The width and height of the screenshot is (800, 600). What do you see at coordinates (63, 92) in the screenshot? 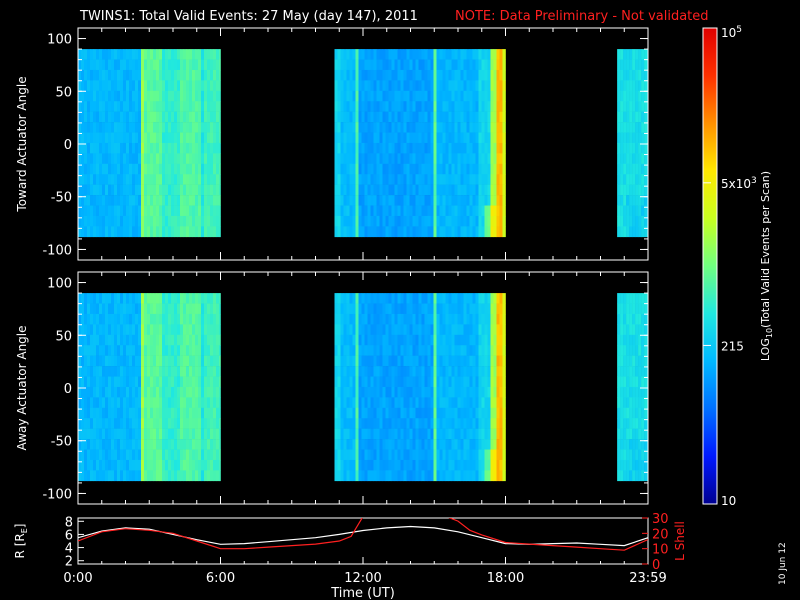
I see `y-tick-label: 50` at bounding box center [63, 92].